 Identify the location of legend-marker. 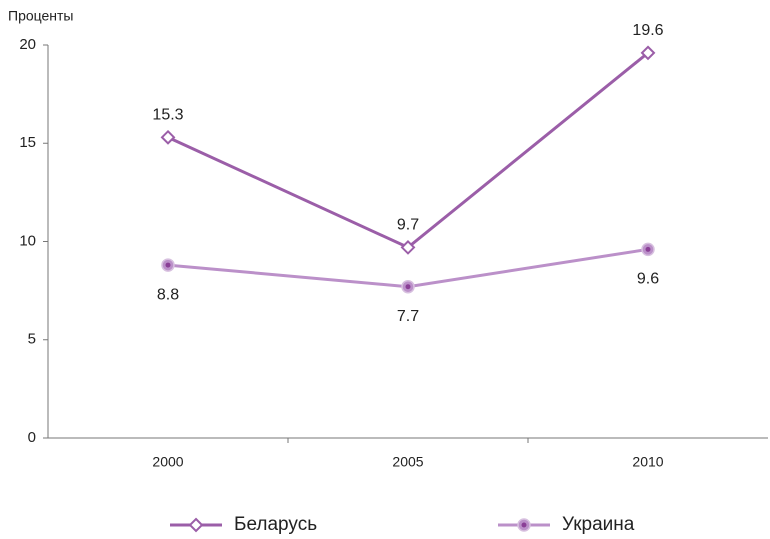
(196, 525).